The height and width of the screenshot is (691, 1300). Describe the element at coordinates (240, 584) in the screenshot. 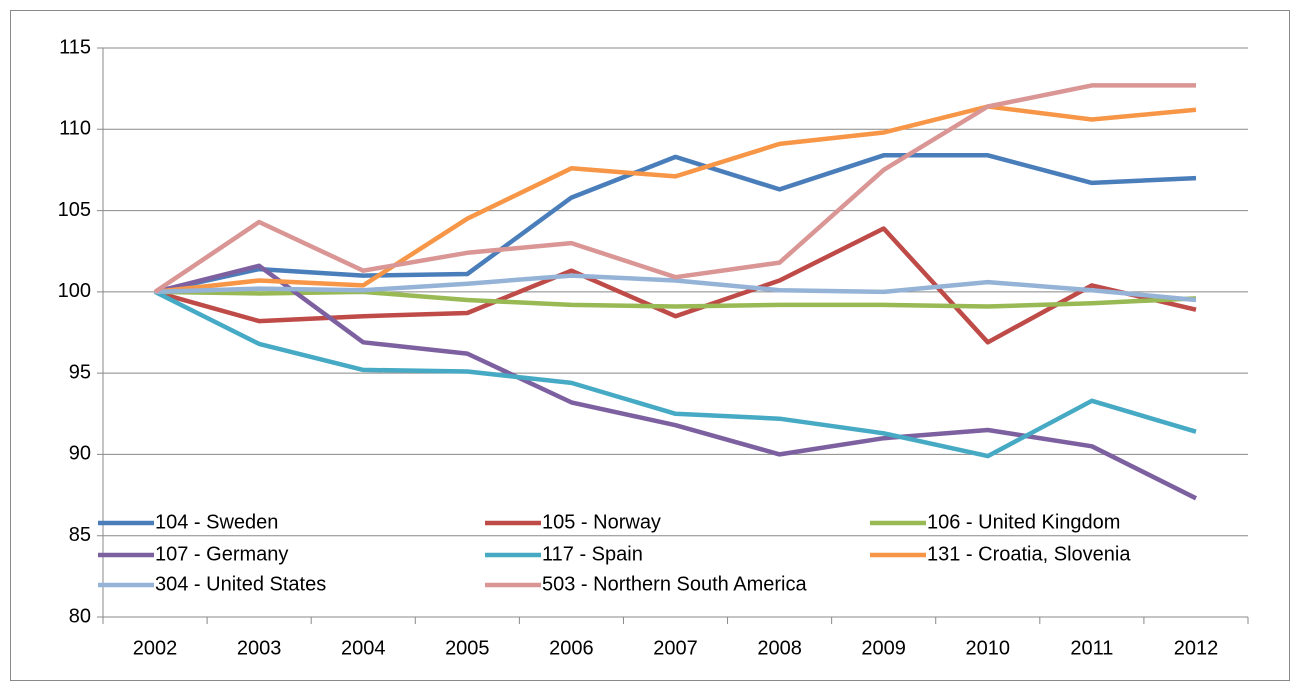

I see `legend-label: 304 - United States` at that location.